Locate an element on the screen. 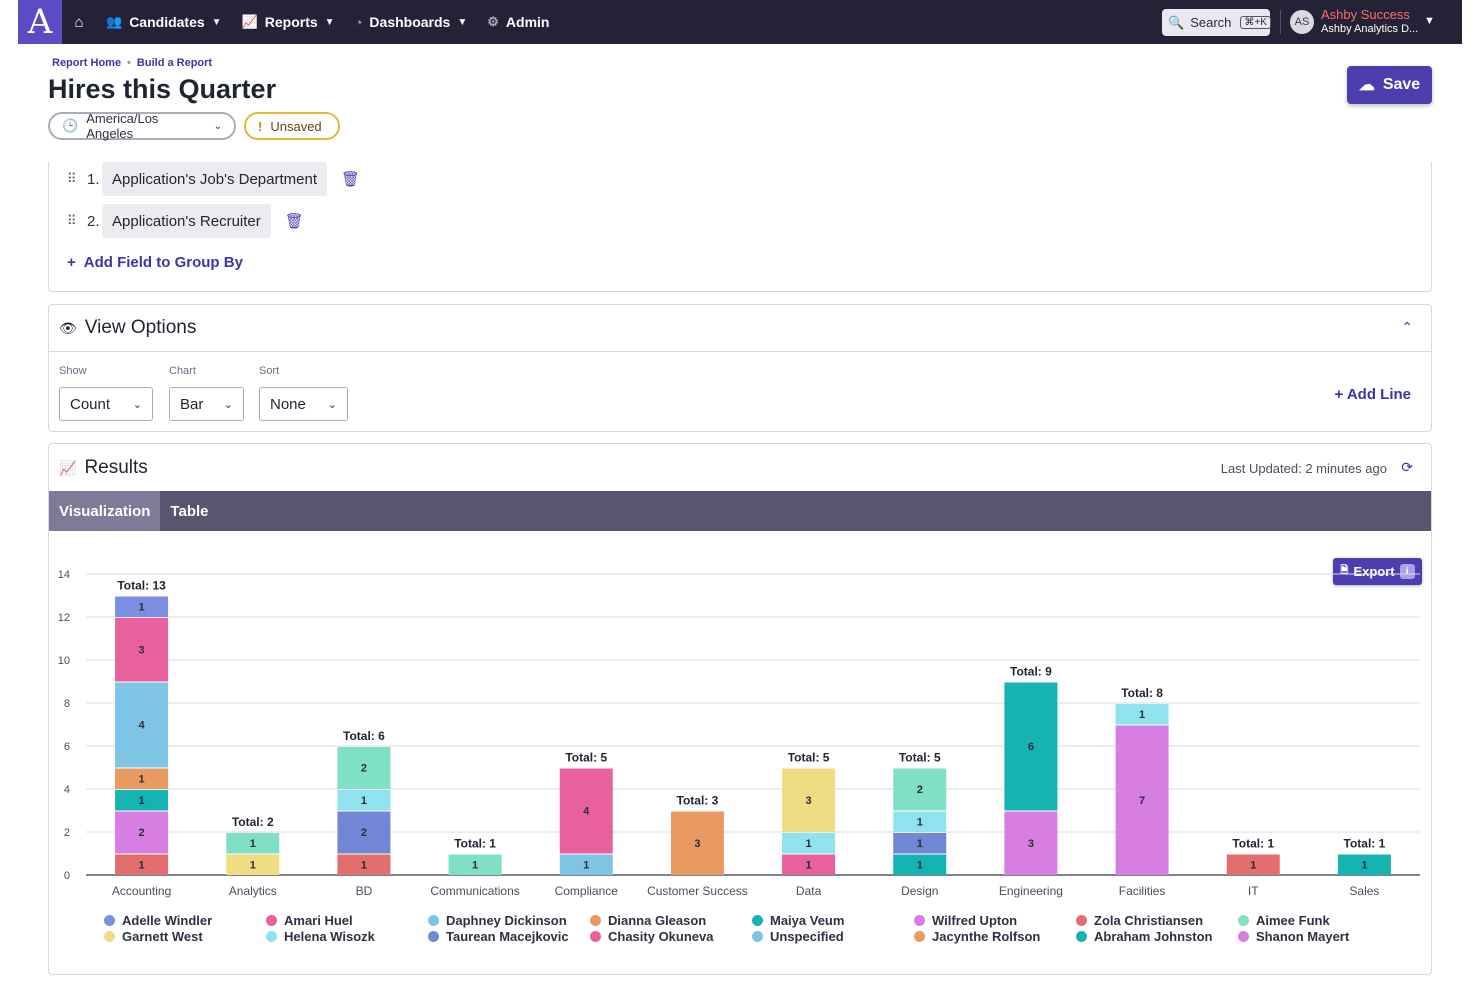 The height and width of the screenshot is (987, 1480). bar-segment-label: 7 is located at coordinates (1142, 801).